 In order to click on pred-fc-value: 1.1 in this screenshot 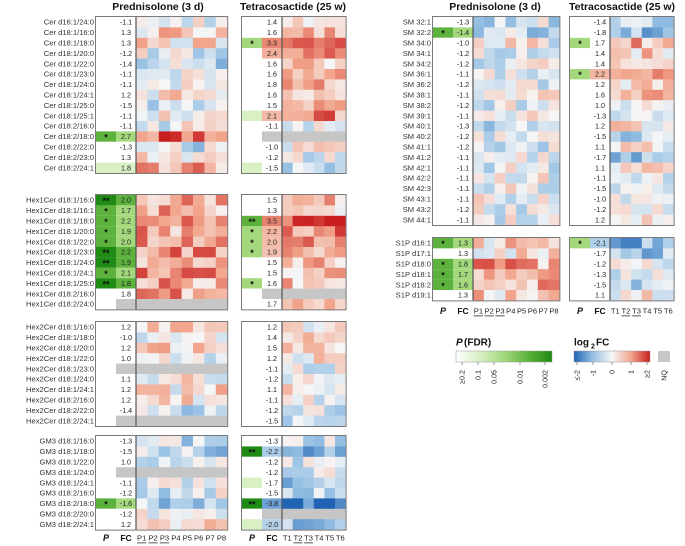, I will do `click(126, 379)`.